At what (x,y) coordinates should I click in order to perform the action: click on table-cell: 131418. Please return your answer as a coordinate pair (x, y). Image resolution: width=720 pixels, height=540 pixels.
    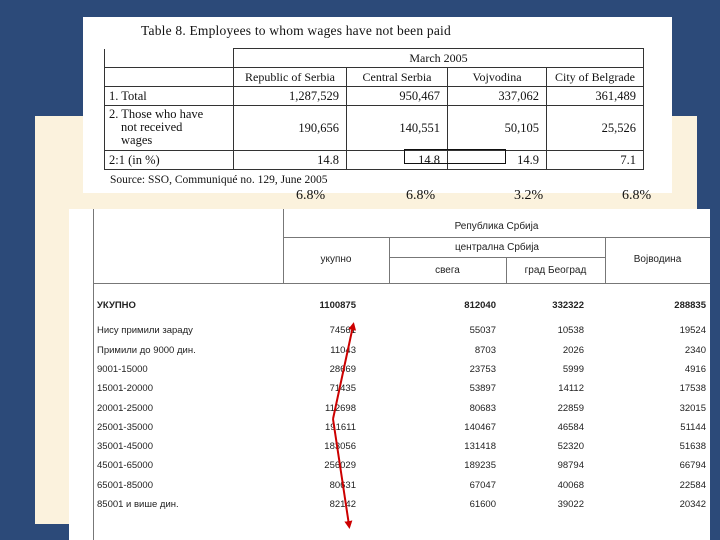
    Looking at the image, I should click on (480, 447).